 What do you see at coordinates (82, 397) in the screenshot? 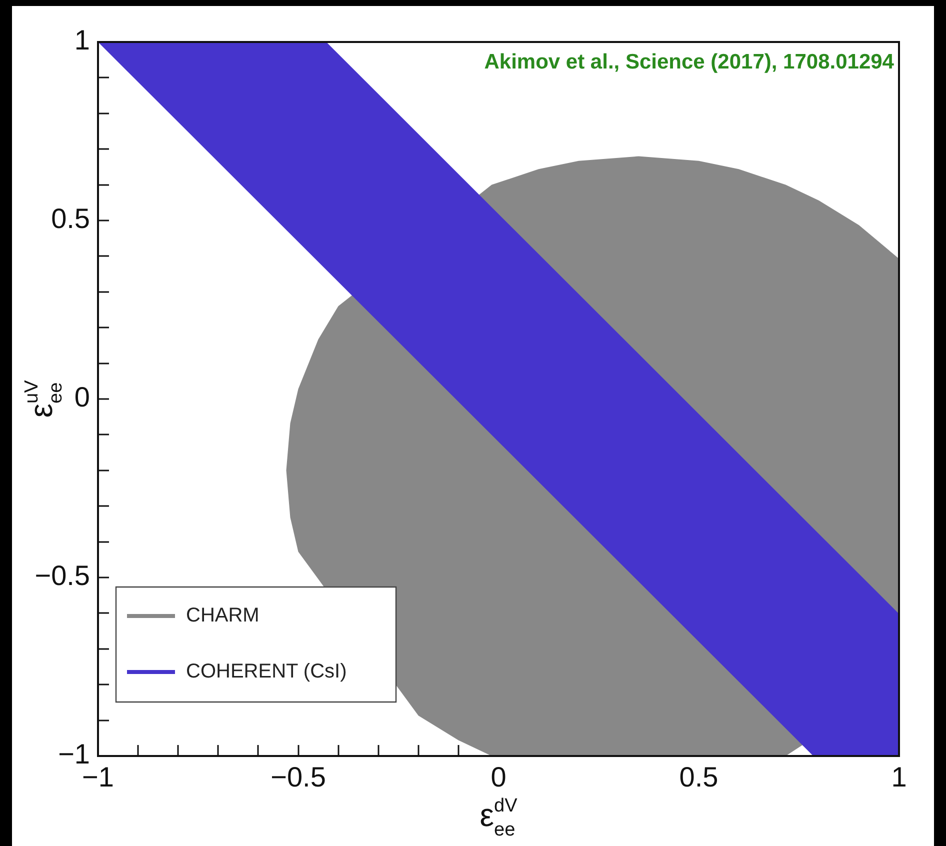
I see `y-tick-label: 0` at bounding box center [82, 397].